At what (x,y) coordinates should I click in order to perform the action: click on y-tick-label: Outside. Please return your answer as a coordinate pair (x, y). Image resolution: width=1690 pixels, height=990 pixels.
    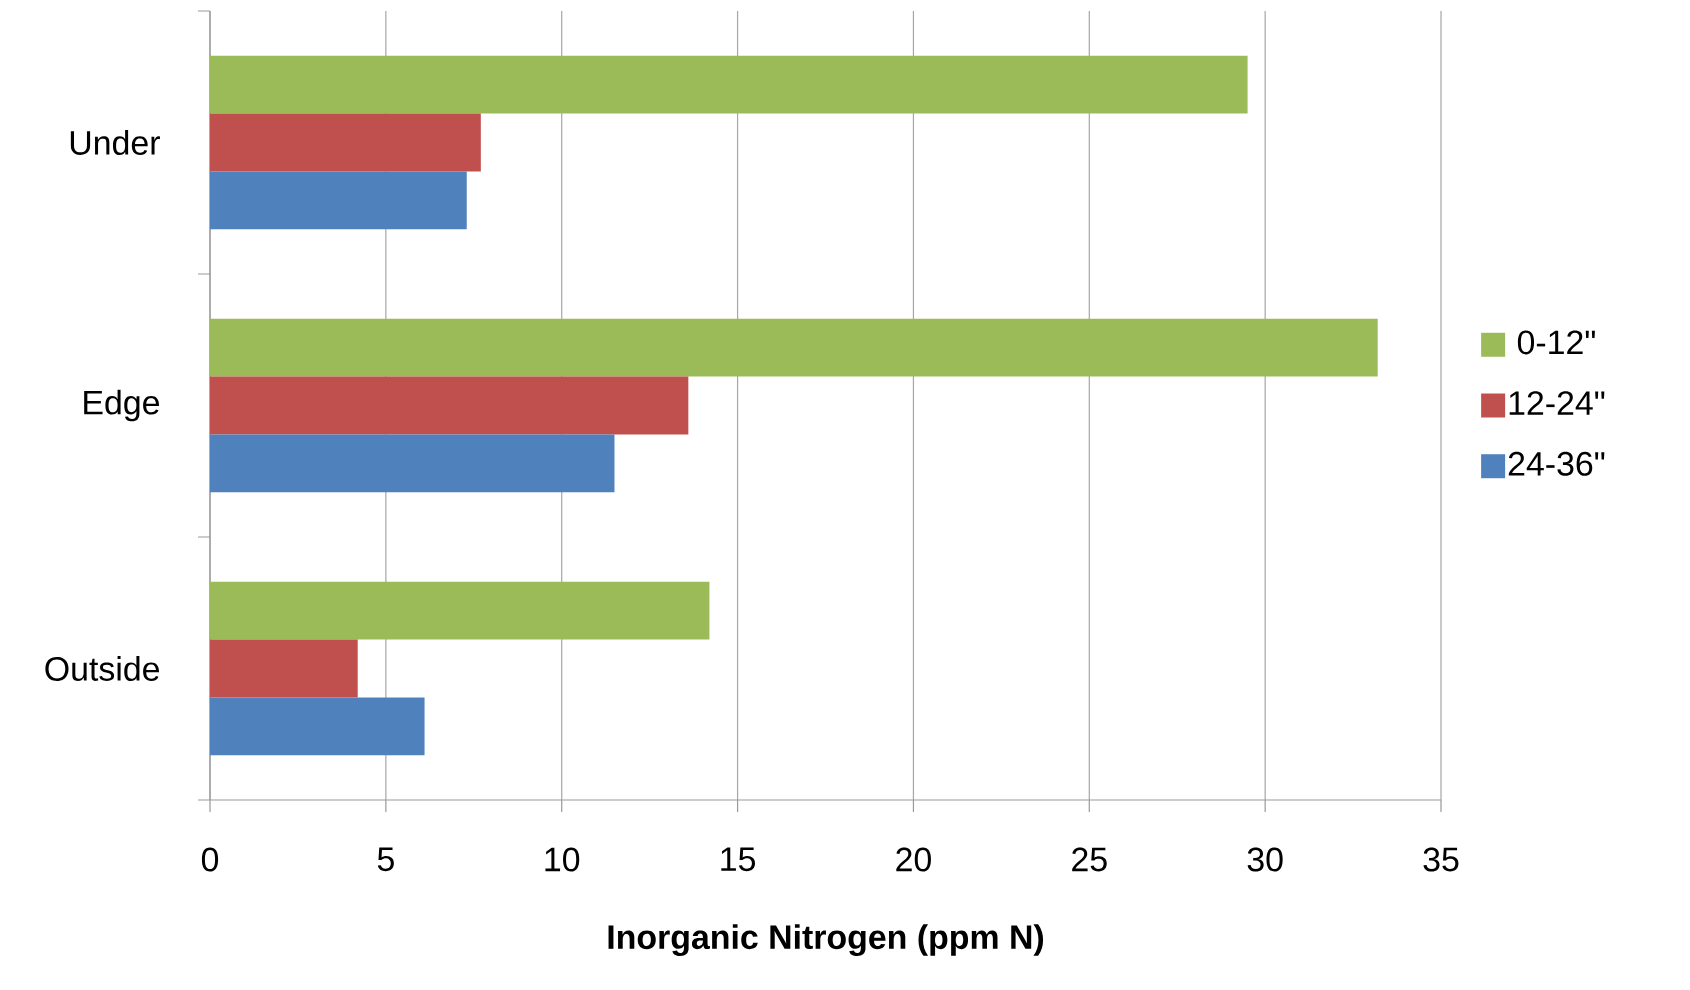
    Looking at the image, I should click on (102, 668).